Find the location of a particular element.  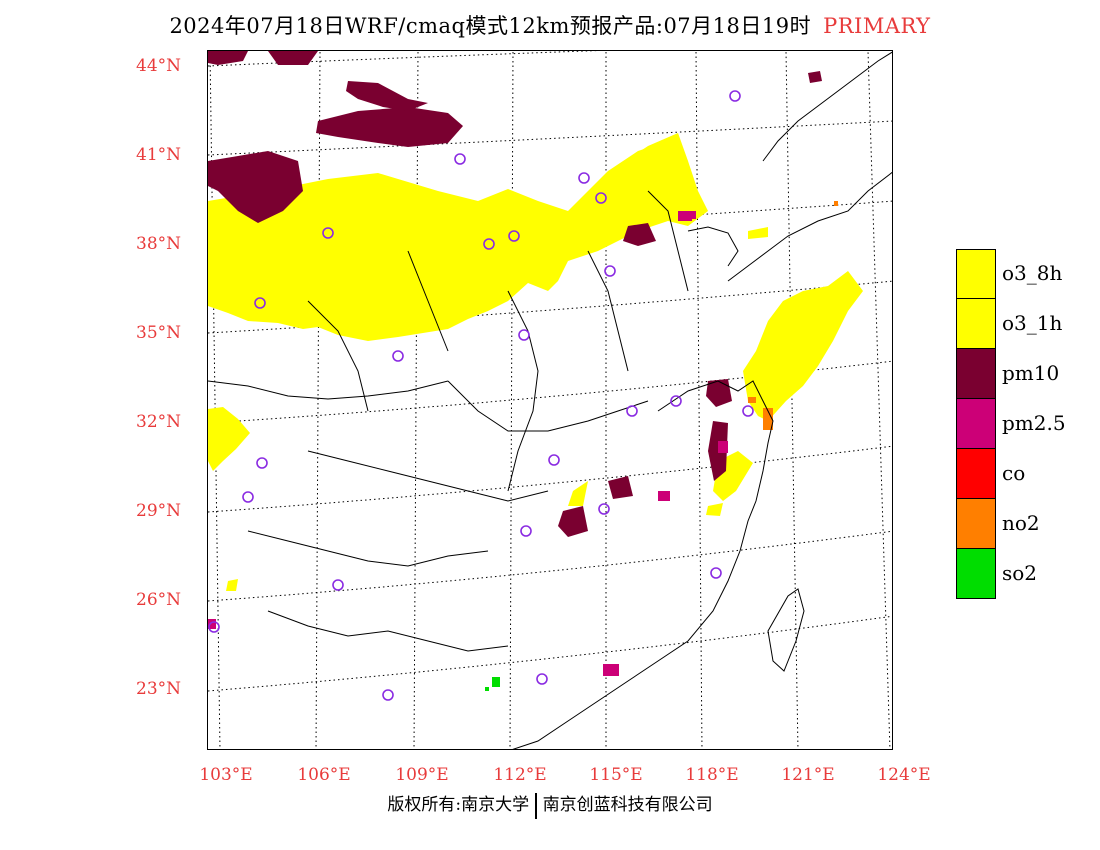

lat-label-44: 44°N is located at coordinates (159, 66).